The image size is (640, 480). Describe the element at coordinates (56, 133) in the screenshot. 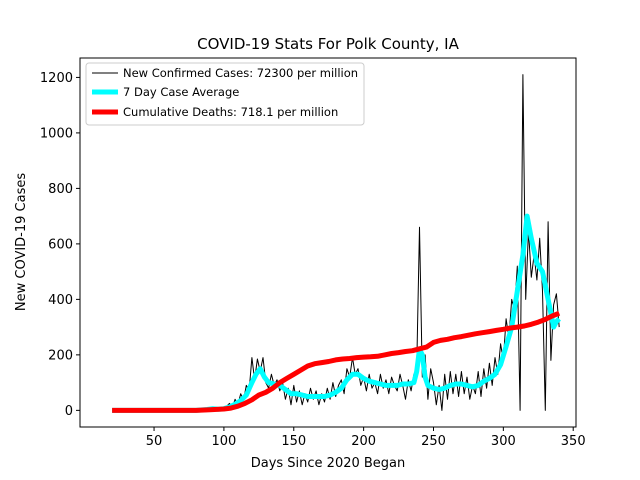

I see `y-tick-label: 1000` at that location.